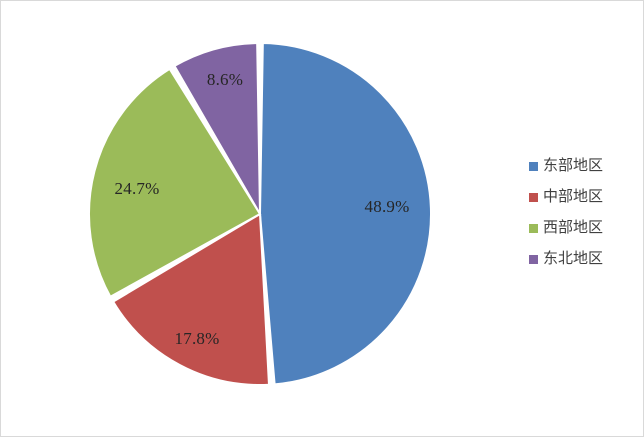  I want to click on chart-legend: 东部地区中部地区西部地区东北地区, so click(579, 213).